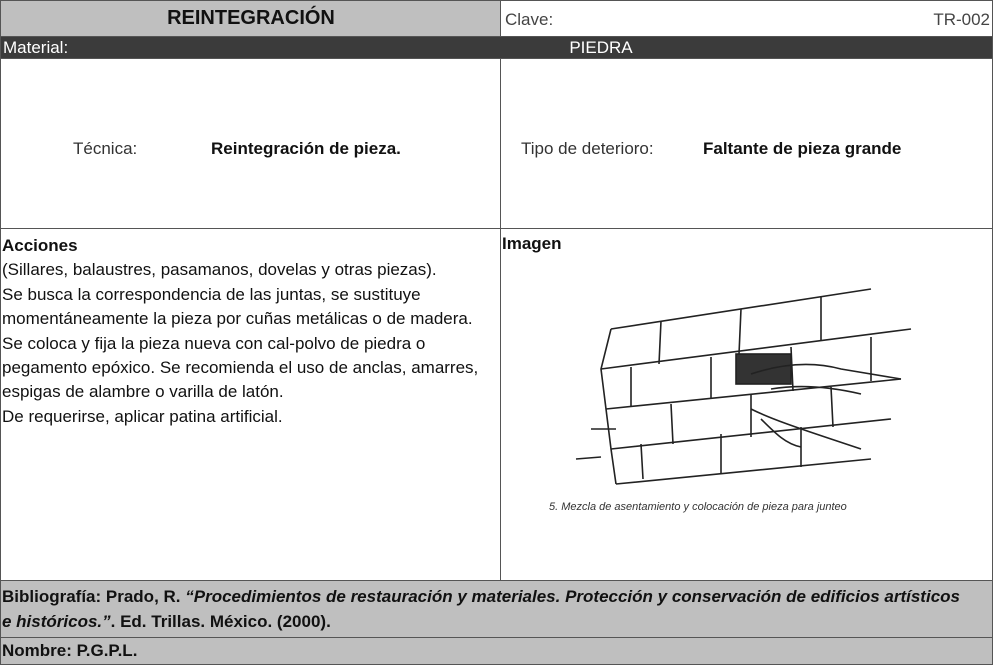 The width and height of the screenshot is (993, 665). I want to click on tecnica-value: Reintegración de pieza., so click(306, 148).